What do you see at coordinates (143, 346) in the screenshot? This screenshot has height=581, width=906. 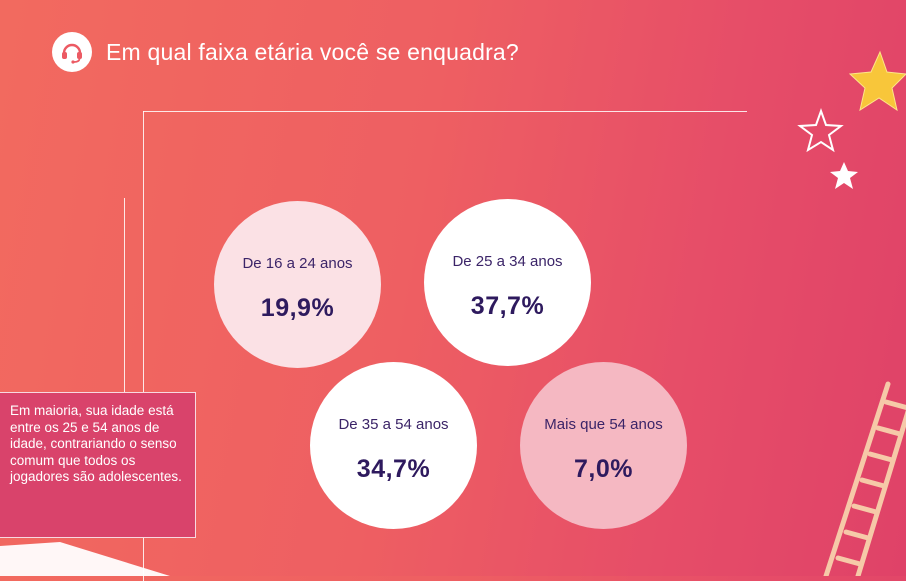 I see `frame-line-left` at bounding box center [143, 346].